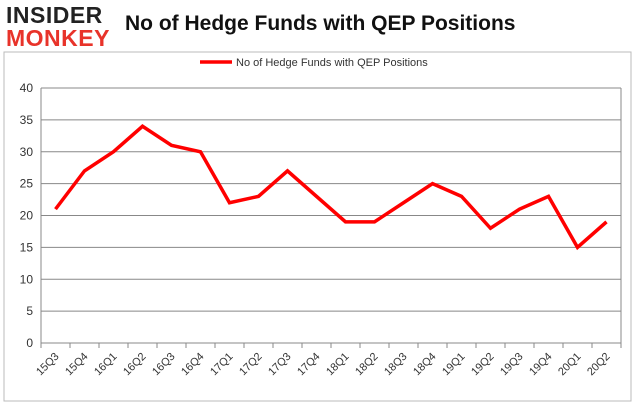  Describe the element at coordinates (135, 365) in the screenshot. I see `x-tick-label: 16Q2` at that location.